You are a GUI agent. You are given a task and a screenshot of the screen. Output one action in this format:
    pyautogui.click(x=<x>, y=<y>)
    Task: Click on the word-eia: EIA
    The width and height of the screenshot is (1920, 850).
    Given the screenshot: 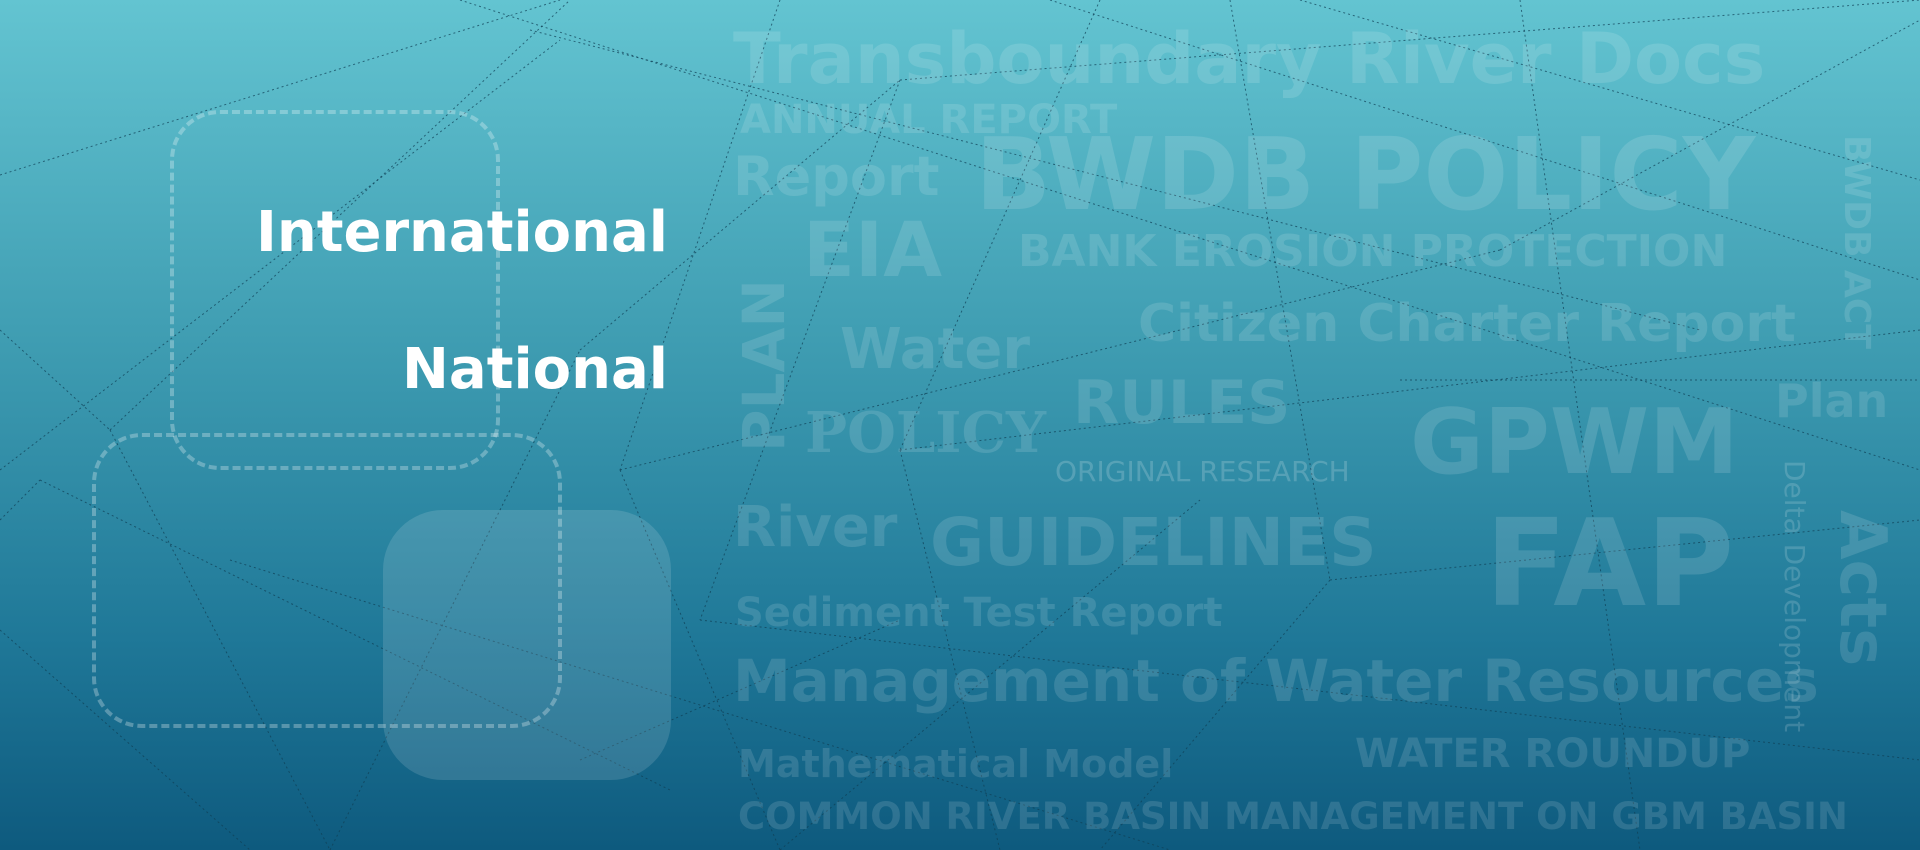 What is the action you would take?
    pyautogui.click(x=873, y=249)
    